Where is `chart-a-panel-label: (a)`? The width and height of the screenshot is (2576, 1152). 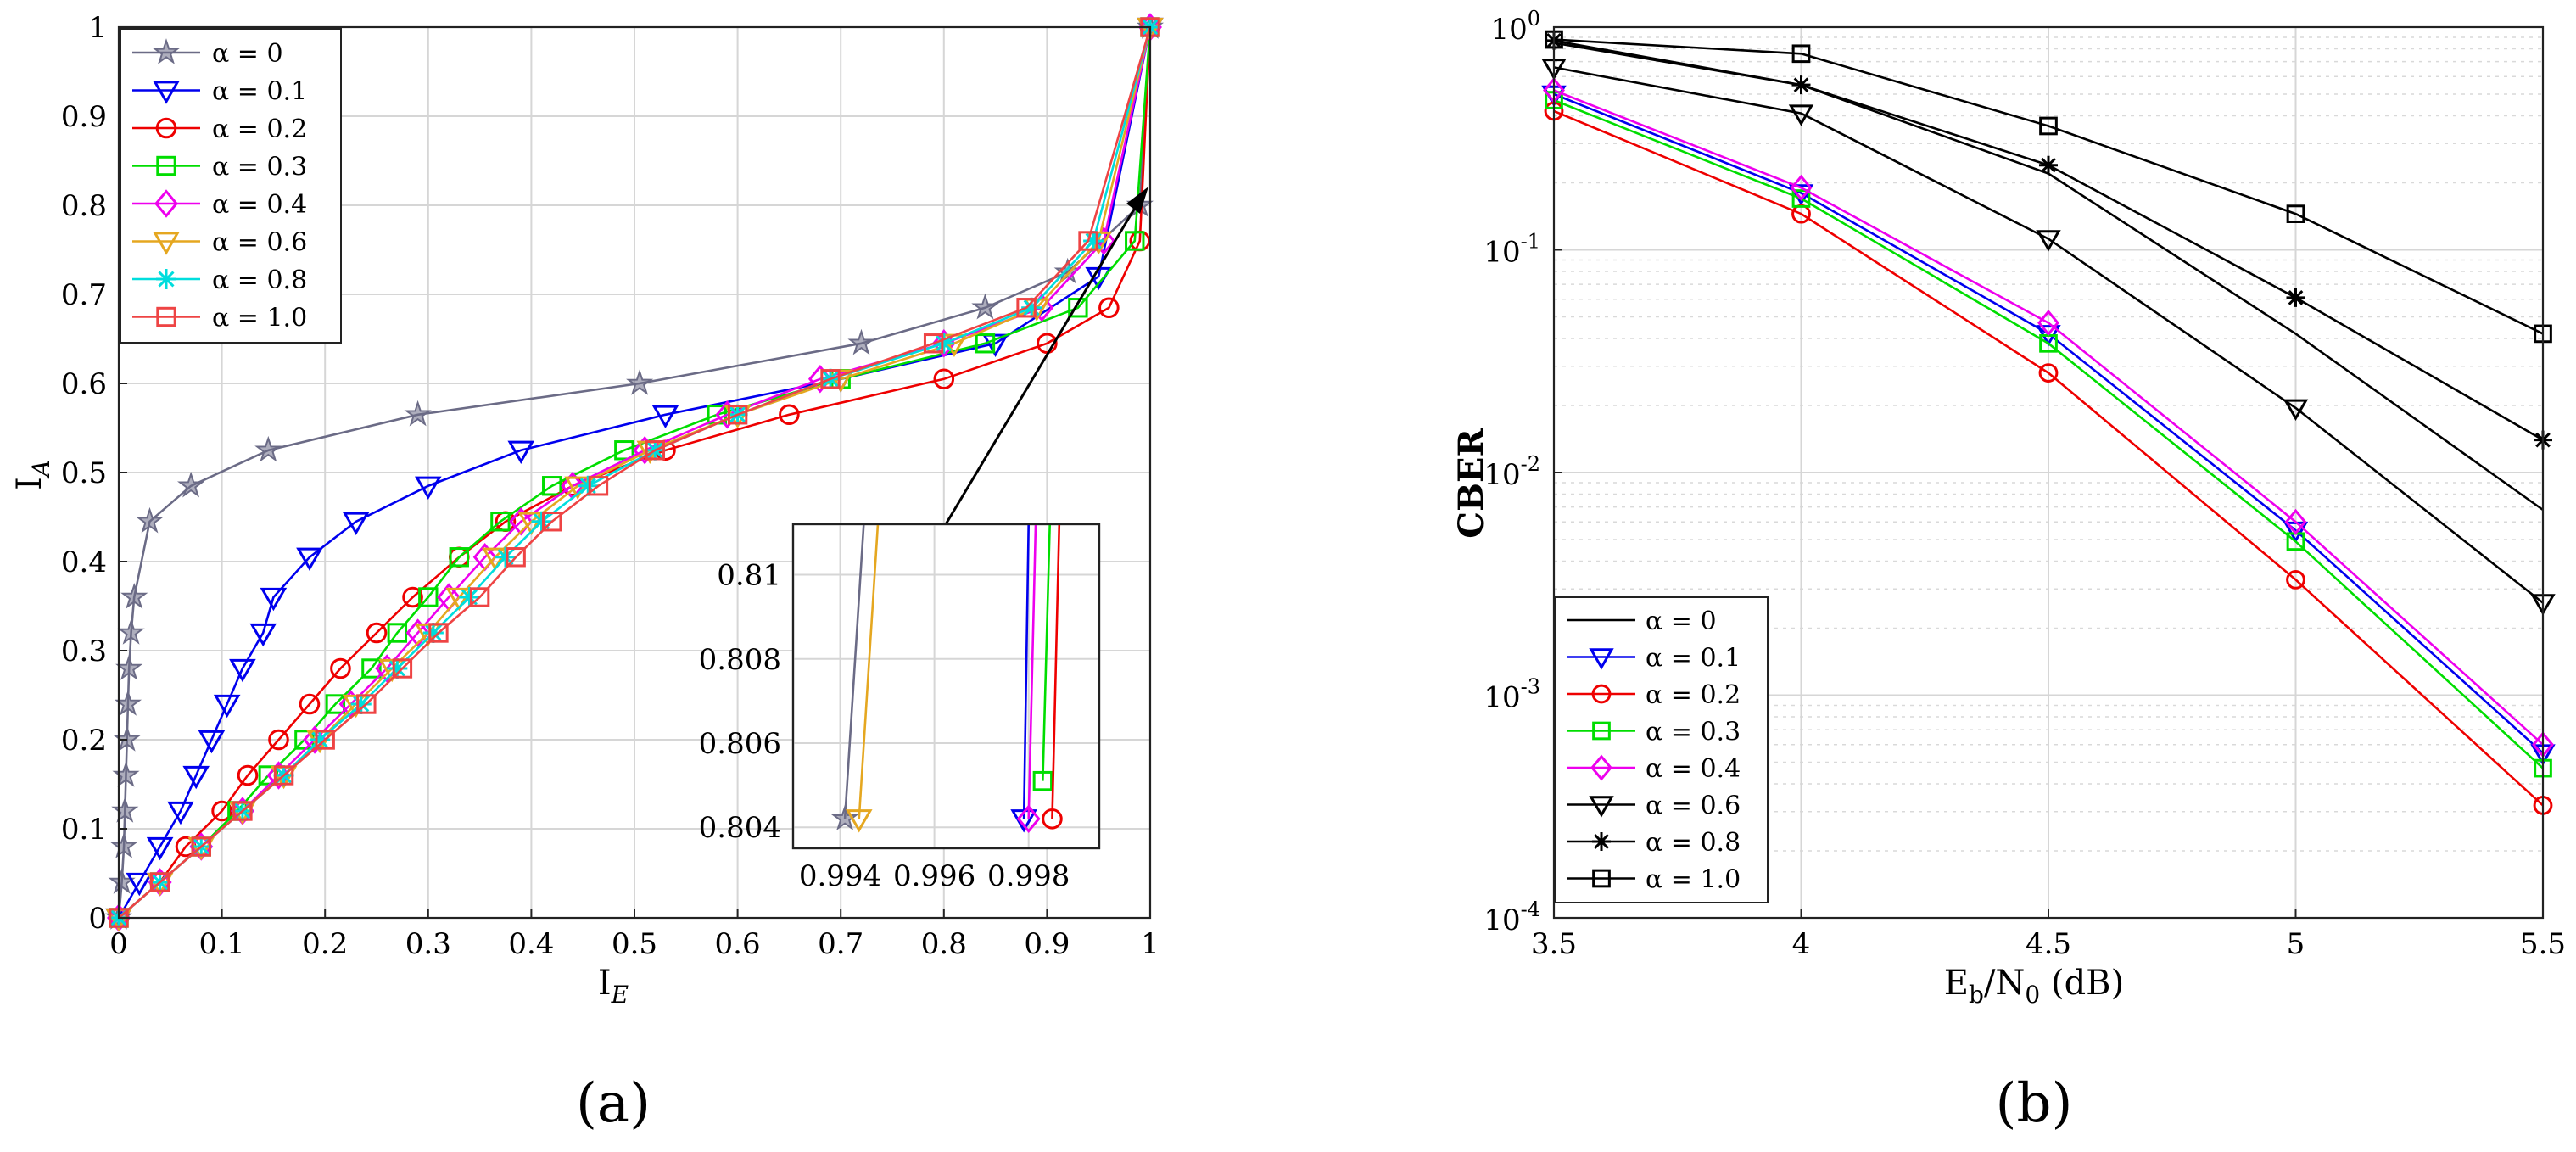 chart-a-panel-label: (a) is located at coordinates (613, 1103).